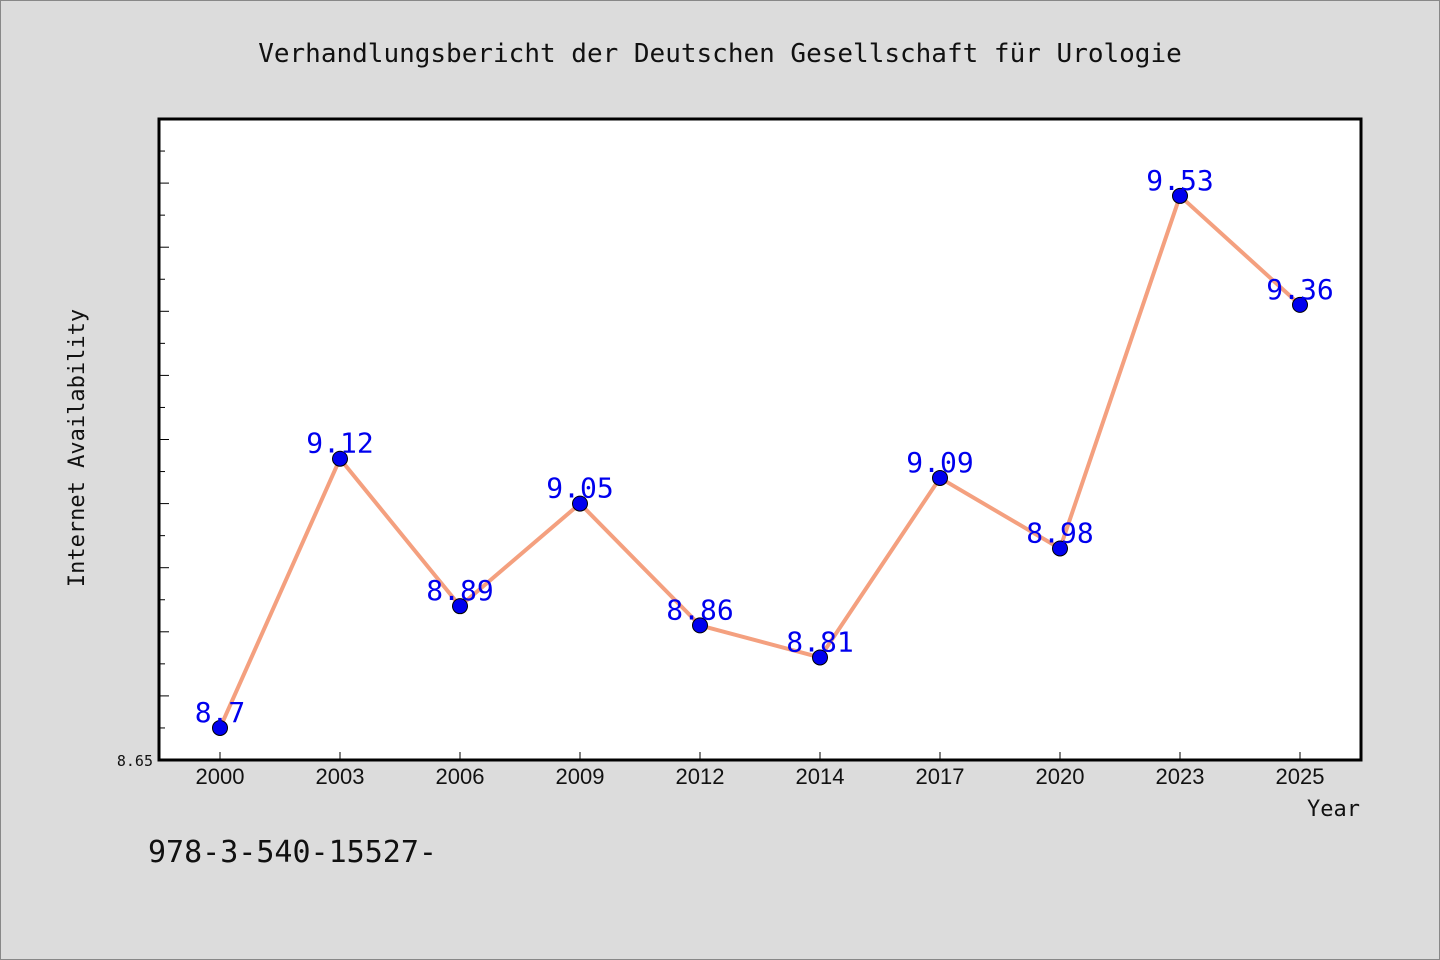  What do you see at coordinates (1179, 180) in the screenshot?
I see `data-label: 9.53` at bounding box center [1179, 180].